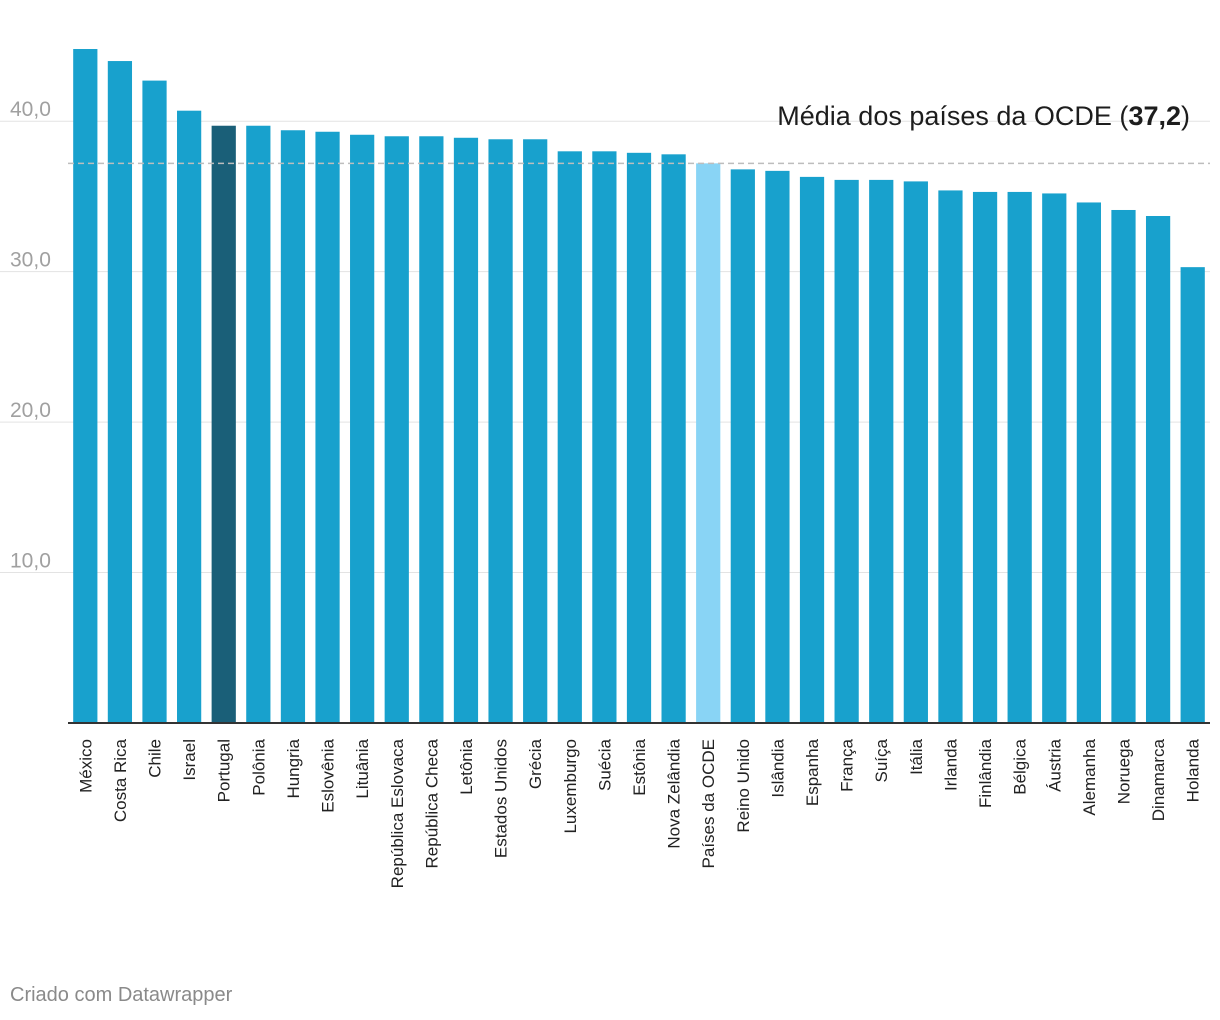 The width and height of the screenshot is (1220, 1020). I want to click on reference-label-value: 37,2, so click(1154, 116).